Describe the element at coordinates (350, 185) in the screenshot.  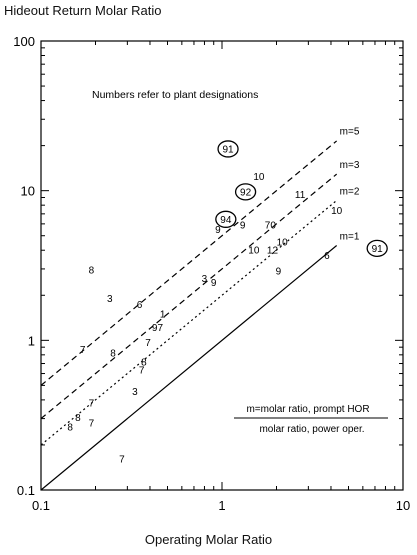
I see `reference-line-labels: m=1 m=2 m=3 m=5` at that location.